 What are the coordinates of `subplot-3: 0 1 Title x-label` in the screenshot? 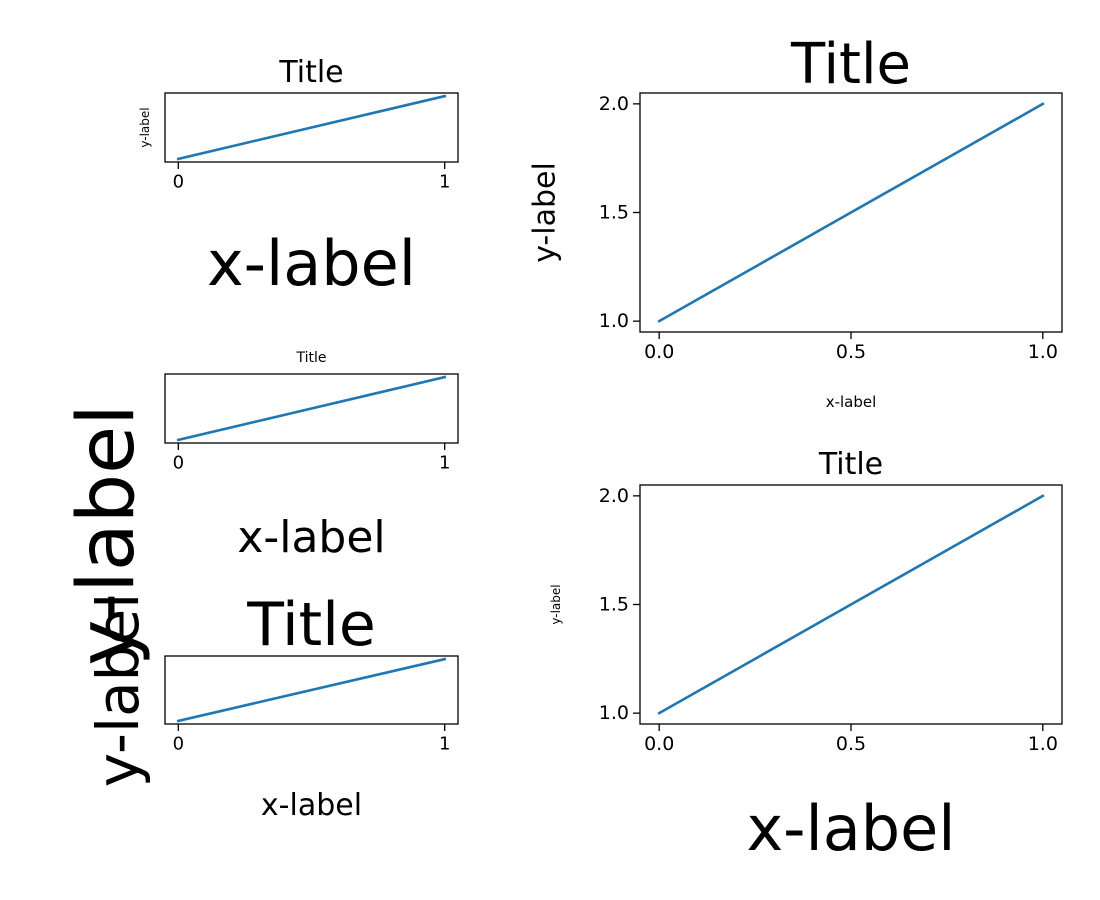 It's located at (311, 706).